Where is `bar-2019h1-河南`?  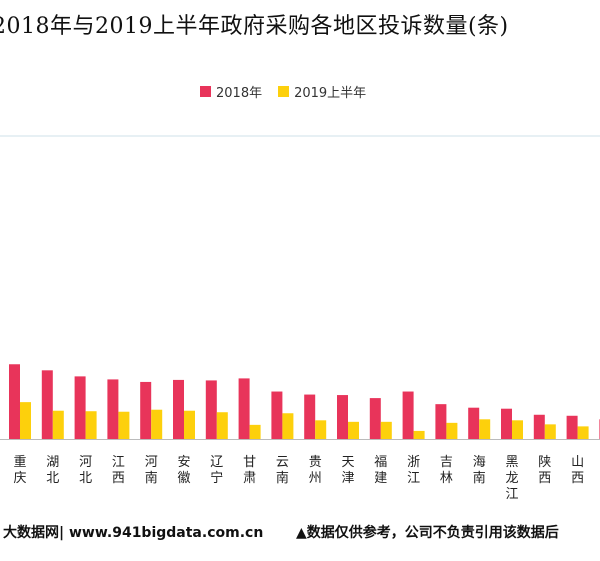
bar-2019h1-河南 is located at coordinates (157, 424).